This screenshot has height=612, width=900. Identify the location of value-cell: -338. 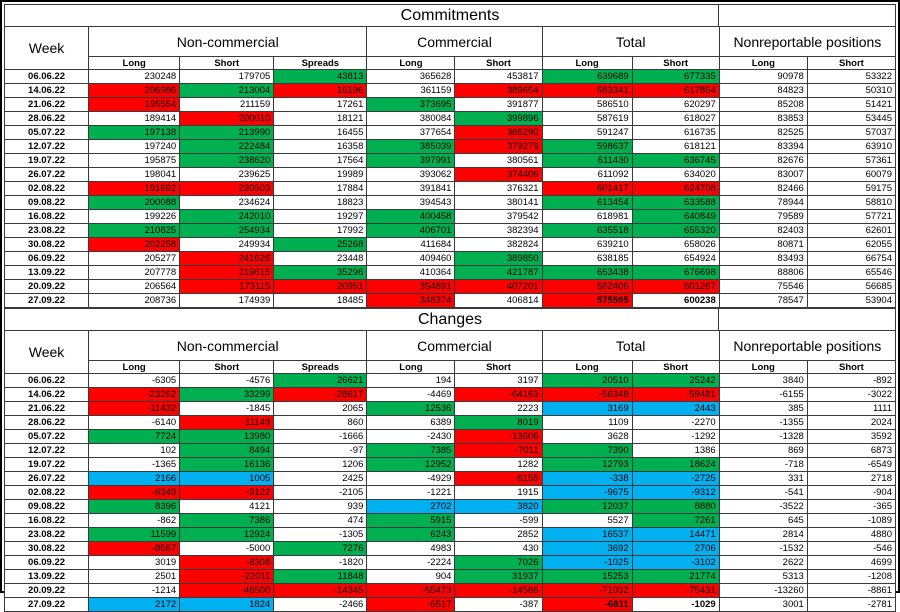
(587, 478).